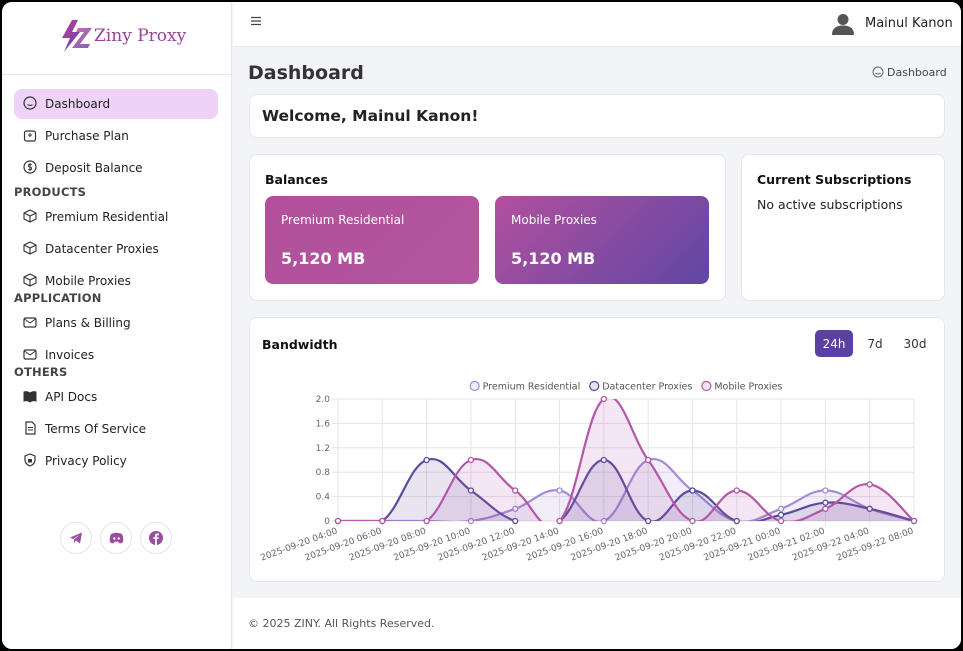 The width and height of the screenshot is (963, 651). Describe the element at coordinates (748, 387) in the screenshot. I see `legend-label: Mobile Proxies` at that location.